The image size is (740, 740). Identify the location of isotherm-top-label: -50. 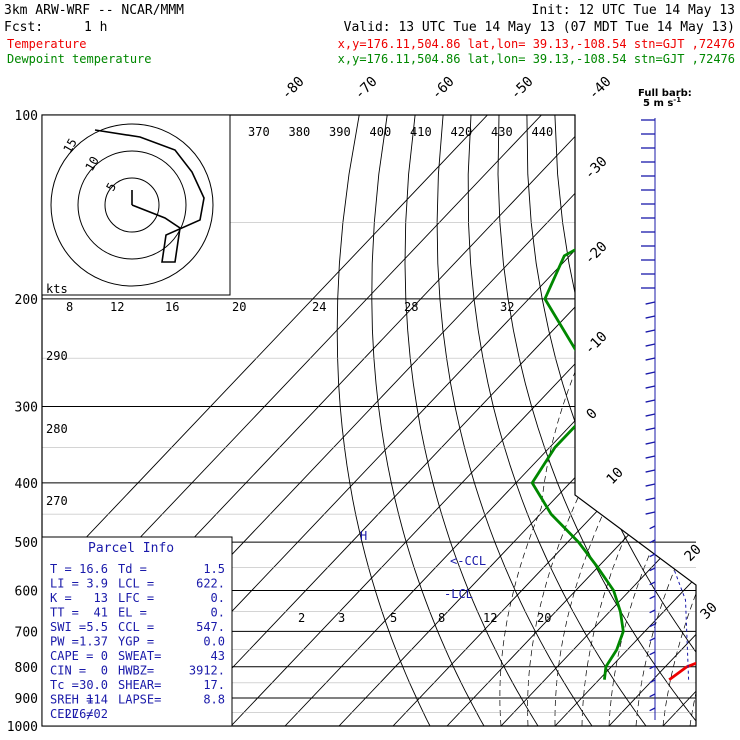
(522, 88).